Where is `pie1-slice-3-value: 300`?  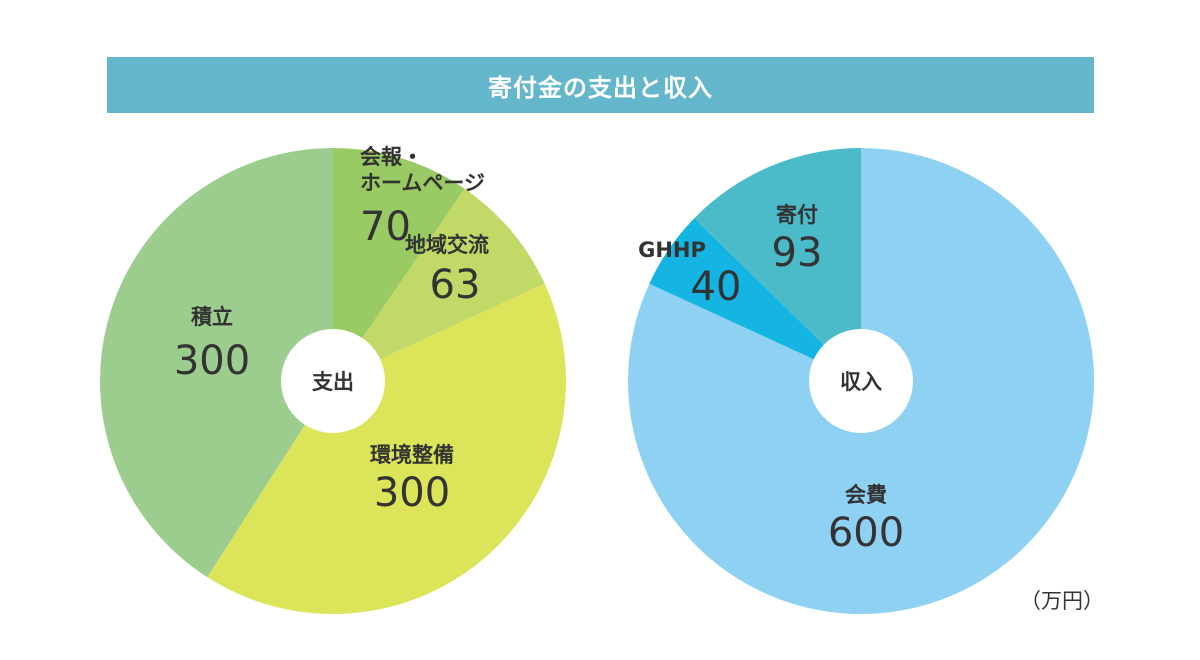
pie1-slice-3-value: 300 is located at coordinates (412, 493).